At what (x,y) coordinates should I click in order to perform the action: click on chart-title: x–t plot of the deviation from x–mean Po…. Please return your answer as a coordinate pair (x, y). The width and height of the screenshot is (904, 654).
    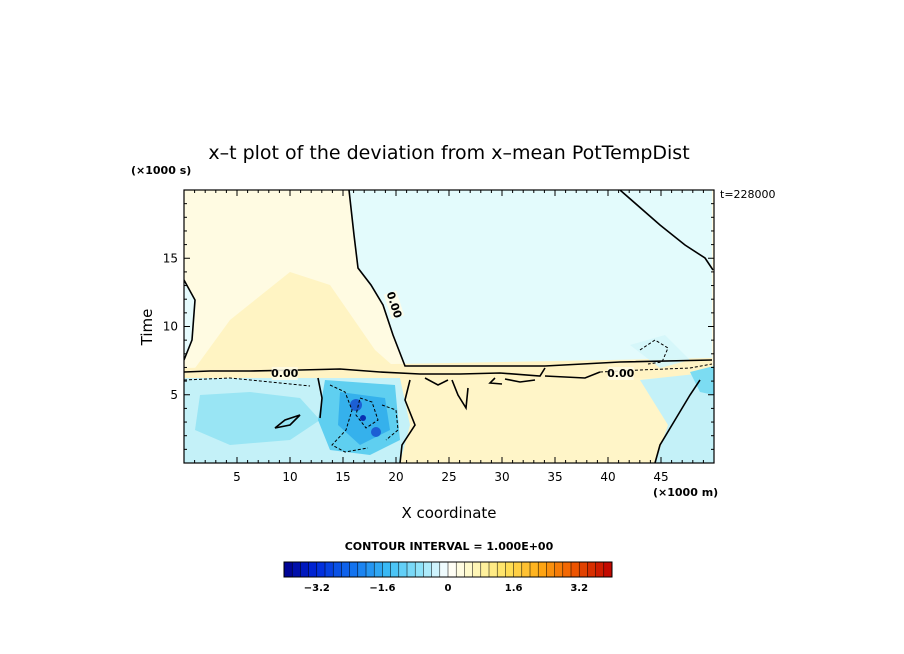
    Looking at the image, I should click on (448, 153).